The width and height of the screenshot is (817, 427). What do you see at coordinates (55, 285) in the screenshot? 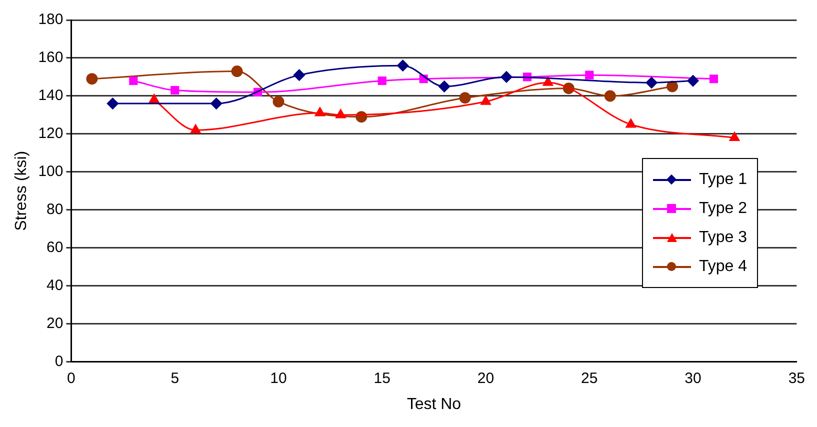
I see `y-tick-label: 40` at bounding box center [55, 285].